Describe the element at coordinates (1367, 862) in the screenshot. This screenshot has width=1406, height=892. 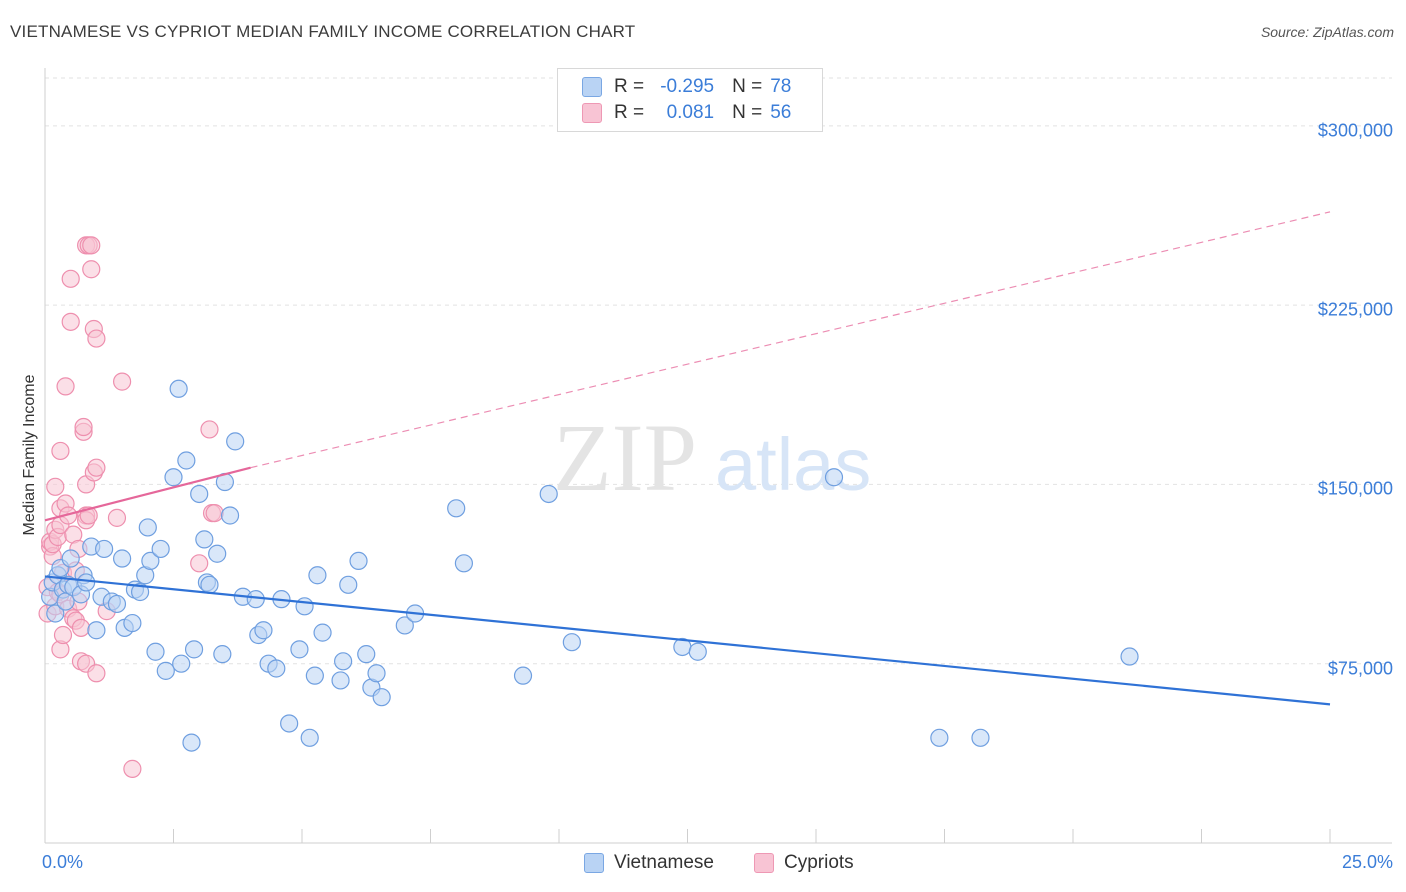
I see `x-tick-max: 25.0%` at that location.